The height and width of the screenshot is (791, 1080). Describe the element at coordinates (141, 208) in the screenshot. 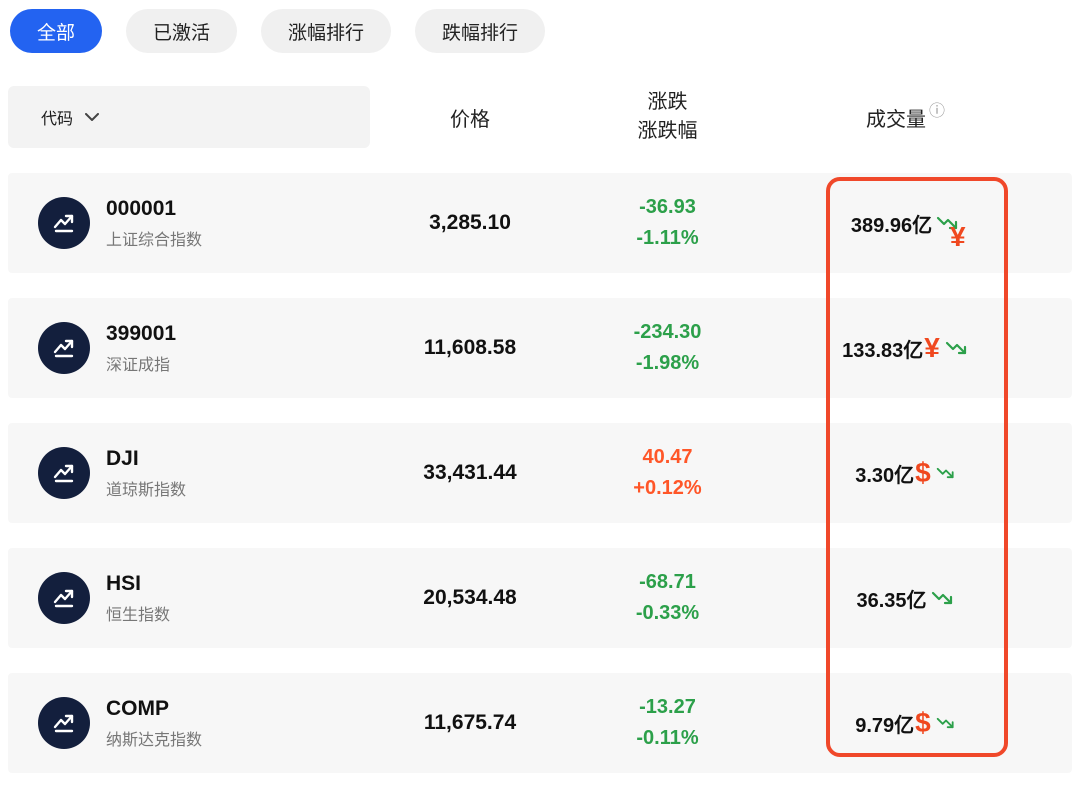

I see `index-code: 000001` at that location.